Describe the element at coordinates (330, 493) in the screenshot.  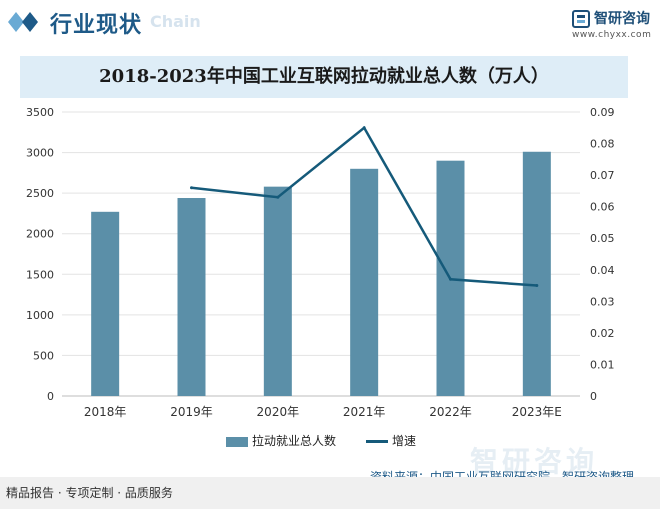
I see `footer-bar: 精品报告 · 专项定制 · 品质服务` at that location.